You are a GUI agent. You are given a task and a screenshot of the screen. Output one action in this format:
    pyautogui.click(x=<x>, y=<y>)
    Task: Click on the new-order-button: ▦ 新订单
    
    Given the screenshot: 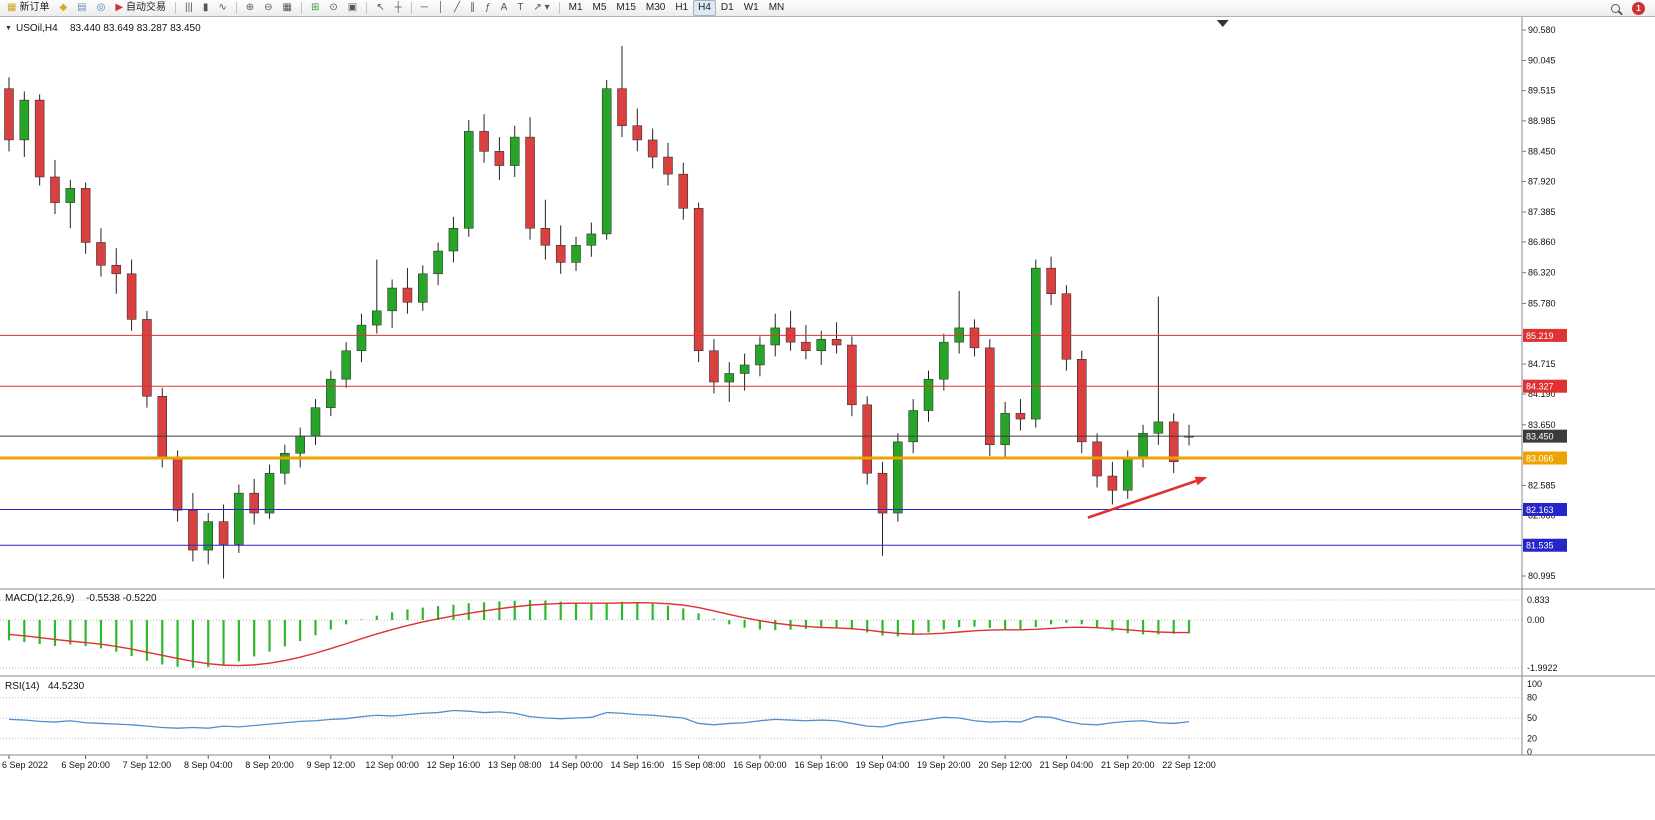 What is the action you would take?
    pyautogui.click(x=28, y=8)
    